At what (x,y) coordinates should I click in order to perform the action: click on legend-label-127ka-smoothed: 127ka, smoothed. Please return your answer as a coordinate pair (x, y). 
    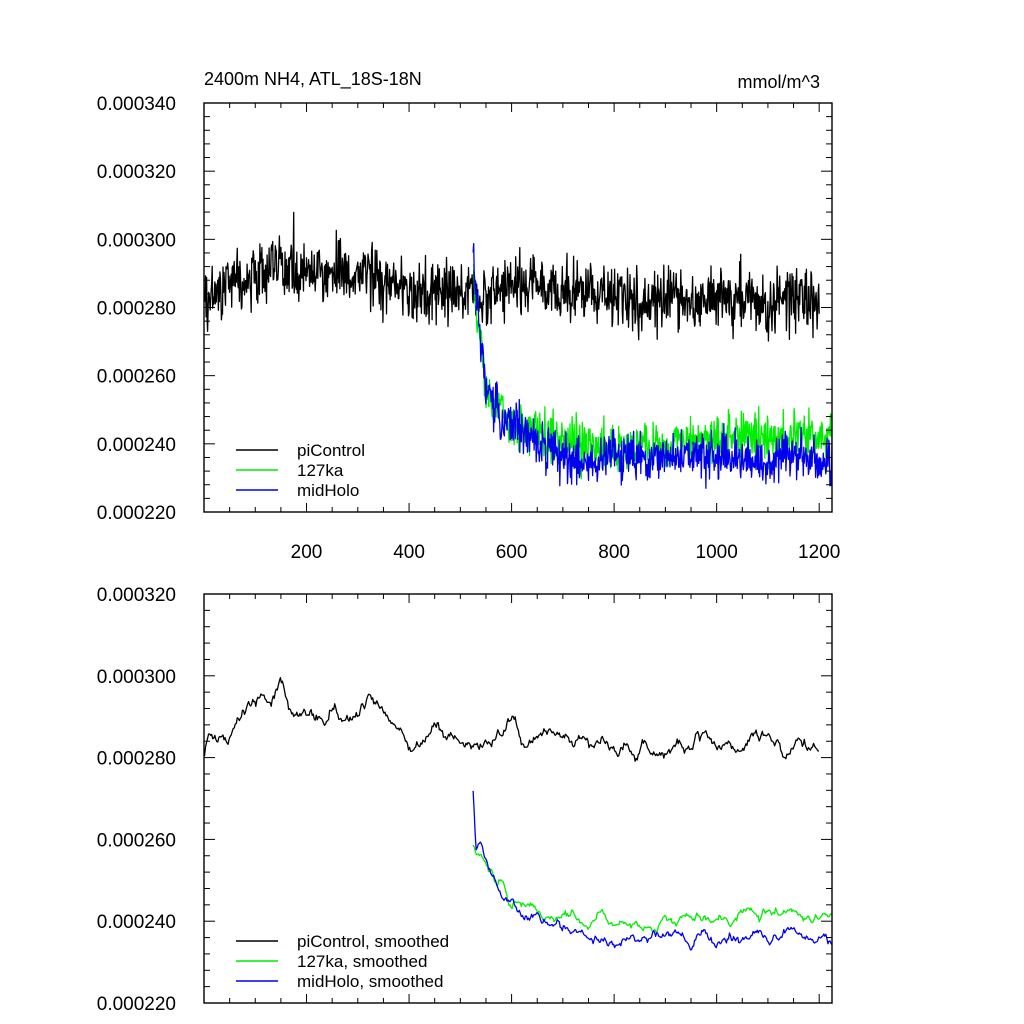
    Looking at the image, I should click on (362, 961).